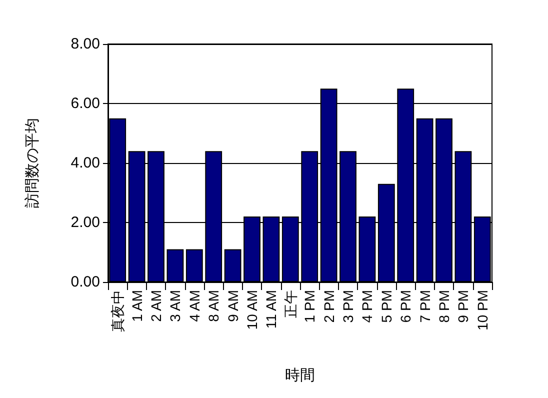 This screenshot has width=548, height=398. I want to click on x-tick-label: 正午, so click(290, 304).